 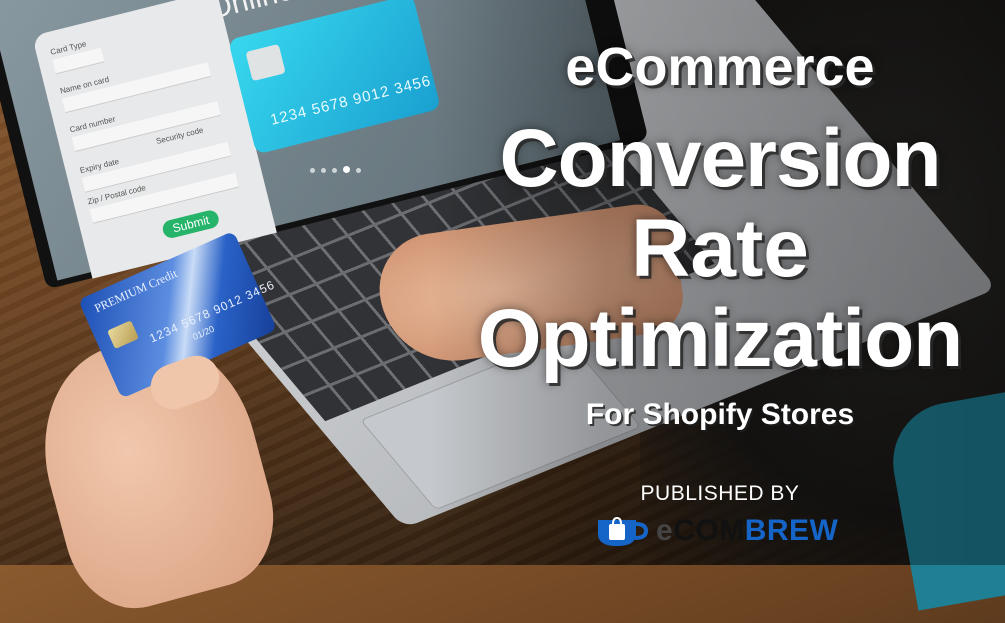 I want to click on logo-wordmark: eCOMBREW, so click(x=747, y=531).